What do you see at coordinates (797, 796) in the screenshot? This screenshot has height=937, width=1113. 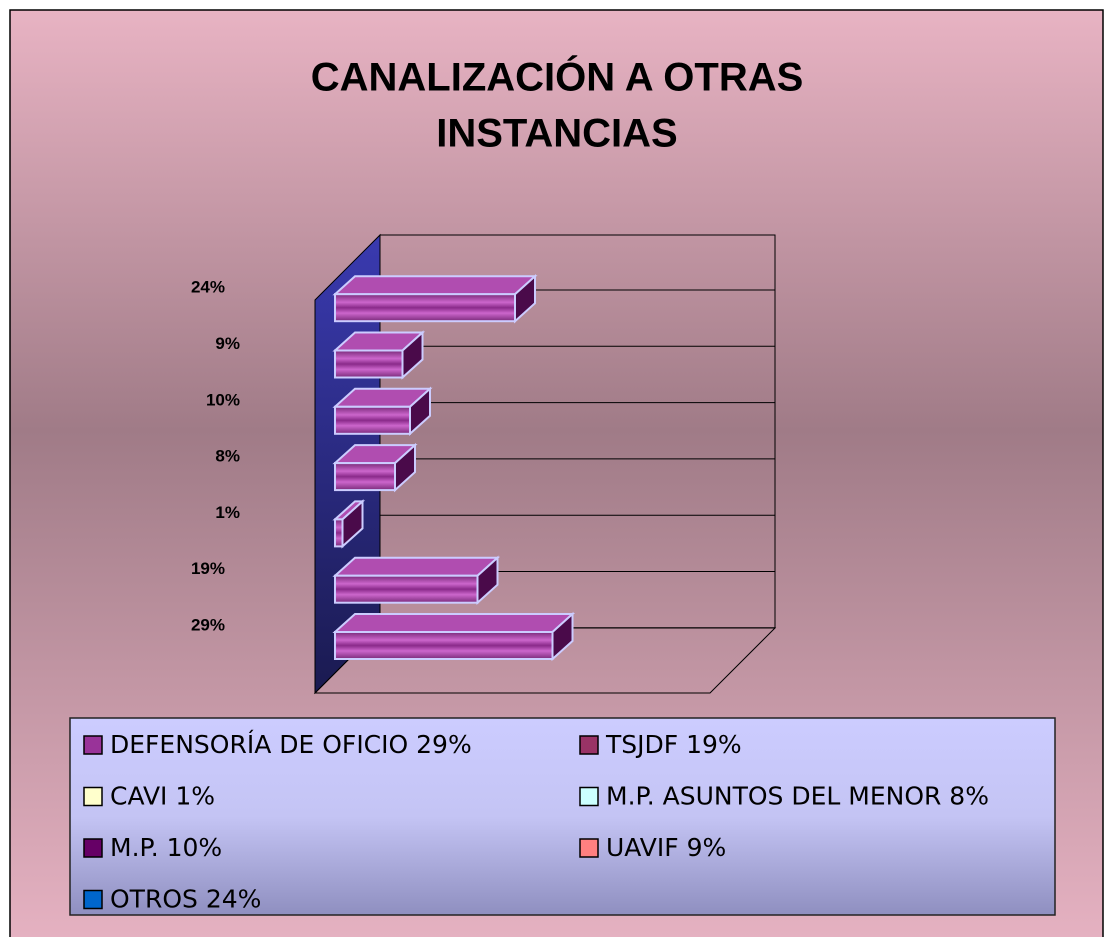 I see `legend-label: M.P. ASUNTOS DEL MENOR 8%` at bounding box center [797, 796].